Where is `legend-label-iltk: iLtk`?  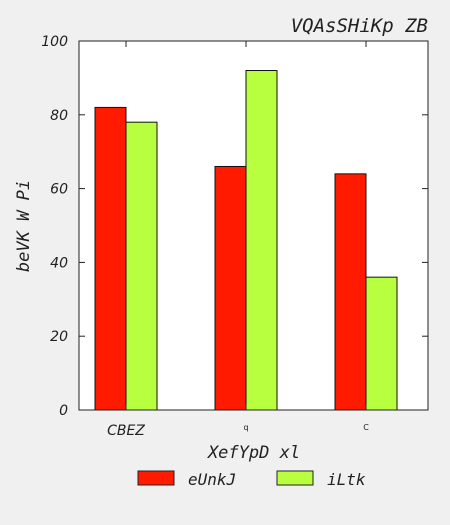
legend-label-iltk: iLtk is located at coordinates (346, 479).